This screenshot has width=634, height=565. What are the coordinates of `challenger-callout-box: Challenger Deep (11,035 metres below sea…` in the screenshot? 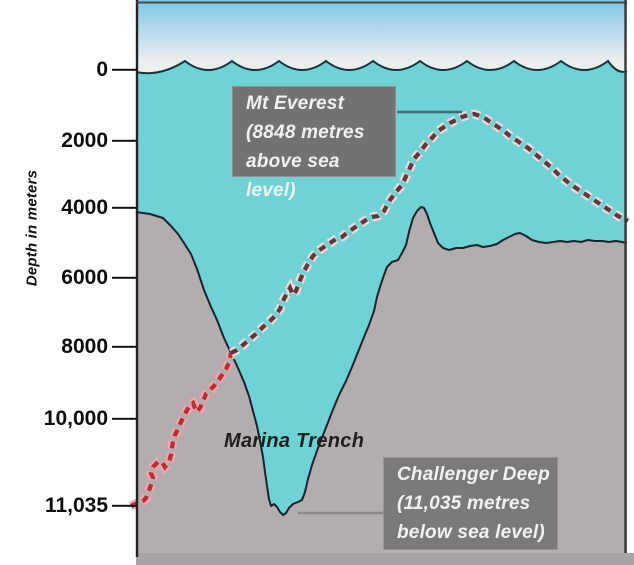 It's located at (470, 503).